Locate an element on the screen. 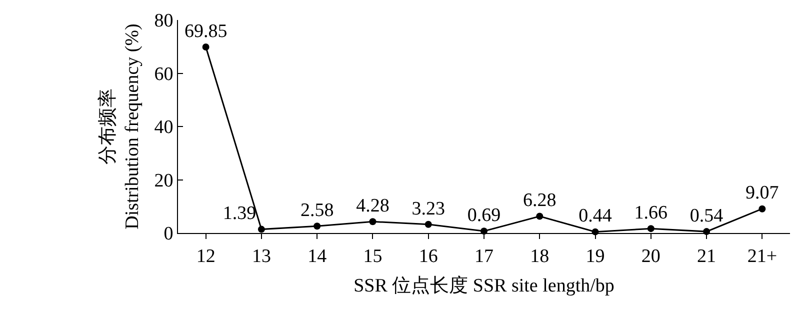 The image size is (800, 311). data-label: 2.58 is located at coordinates (317, 211).